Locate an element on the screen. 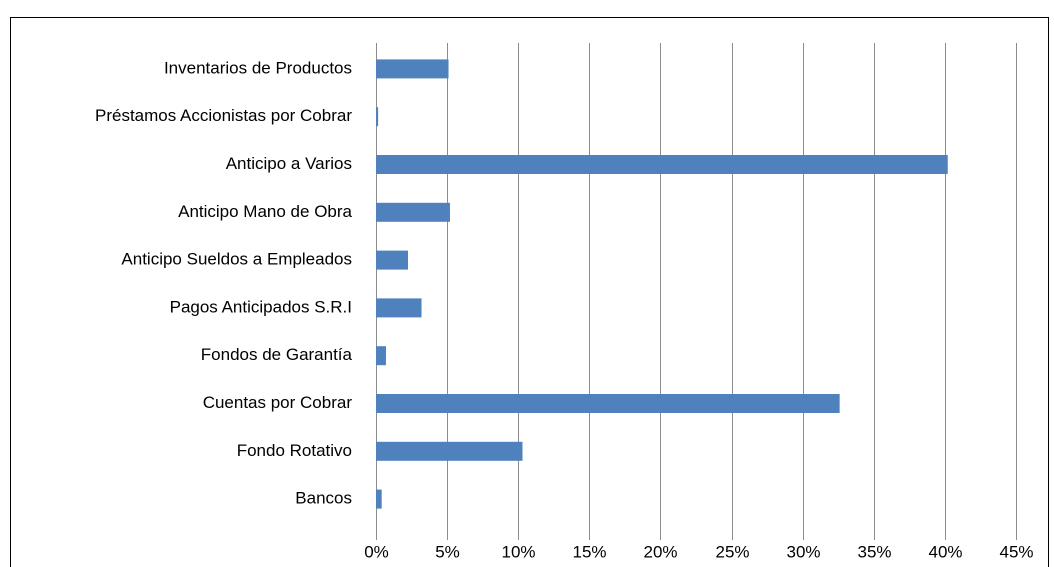 This screenshot has width=1054, height=567. x-tick-label: 35% is located at coordinates (874, 551).